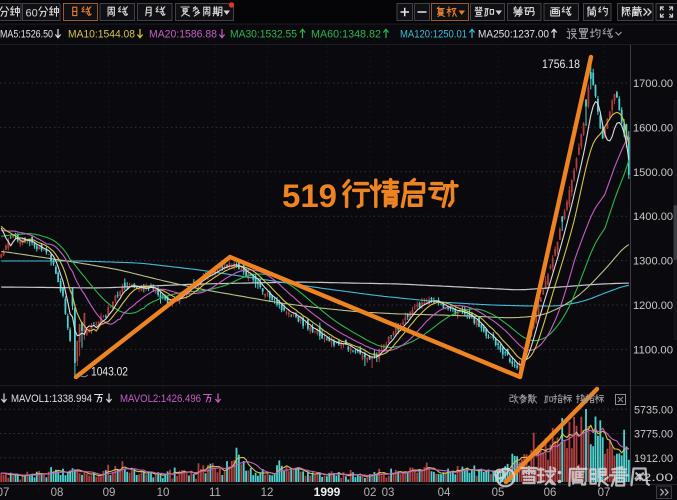 This screenshot has height=500, width=677. I want to click on svg-text: MA20:1586.88, so click(183, 35).